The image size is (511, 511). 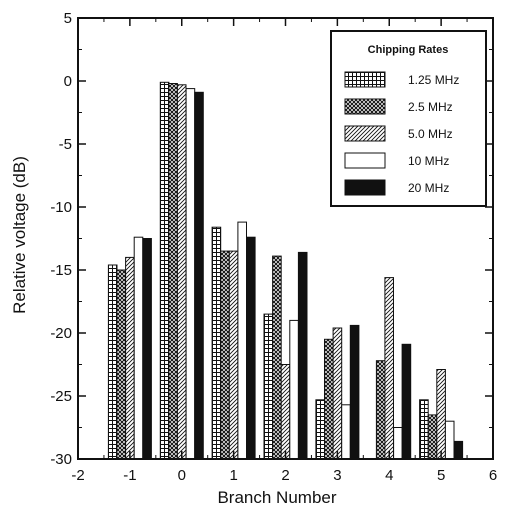 I want to click on legend-item: 20 MHz, so click(x=396, y=187).